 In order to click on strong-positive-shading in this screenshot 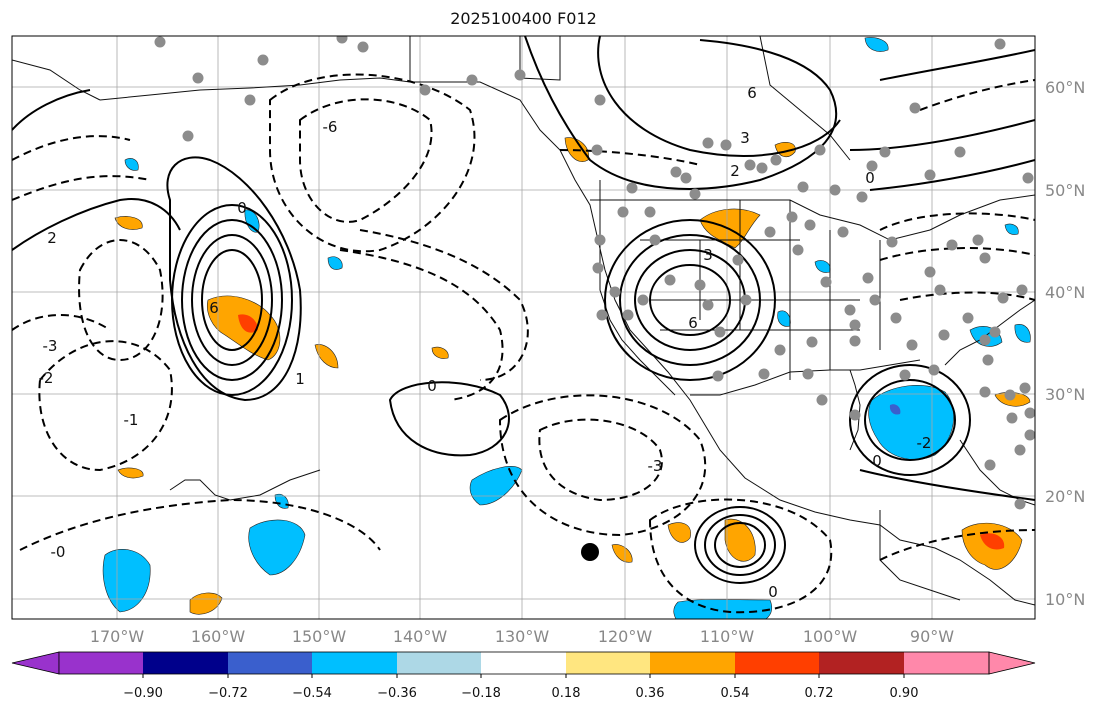, I will do `click(992, 541)`.